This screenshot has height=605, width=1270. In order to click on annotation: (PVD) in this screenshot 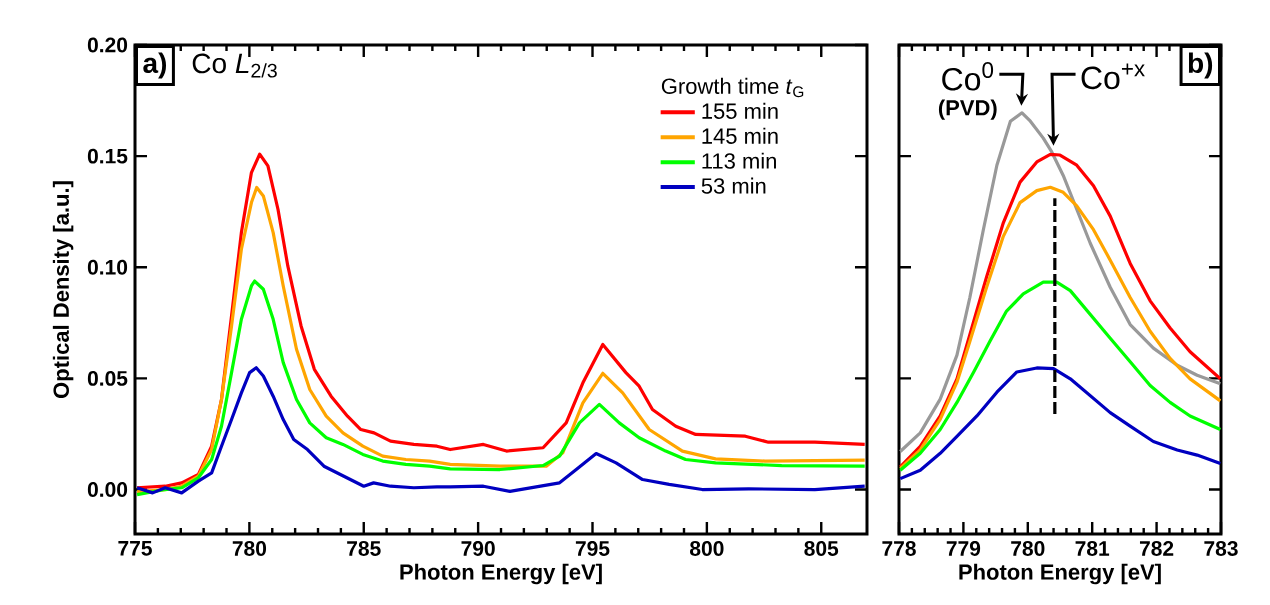, I will do `click(967, 109)`.